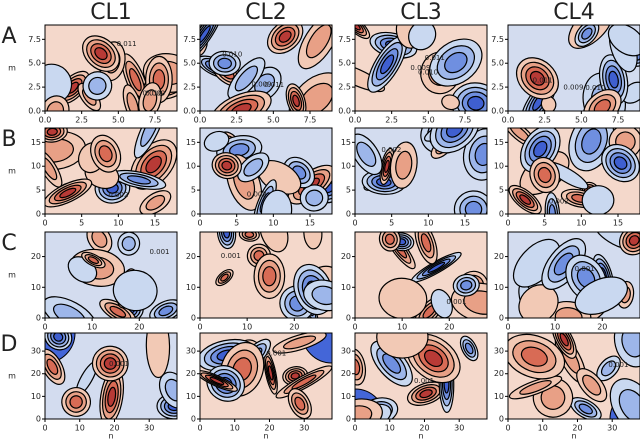 This screenshot has width=640, height=442. What do you see at coordinates (348, 190) in the screenshot?
I see `y-tick-label: 5` at bounding box center [348, 190].